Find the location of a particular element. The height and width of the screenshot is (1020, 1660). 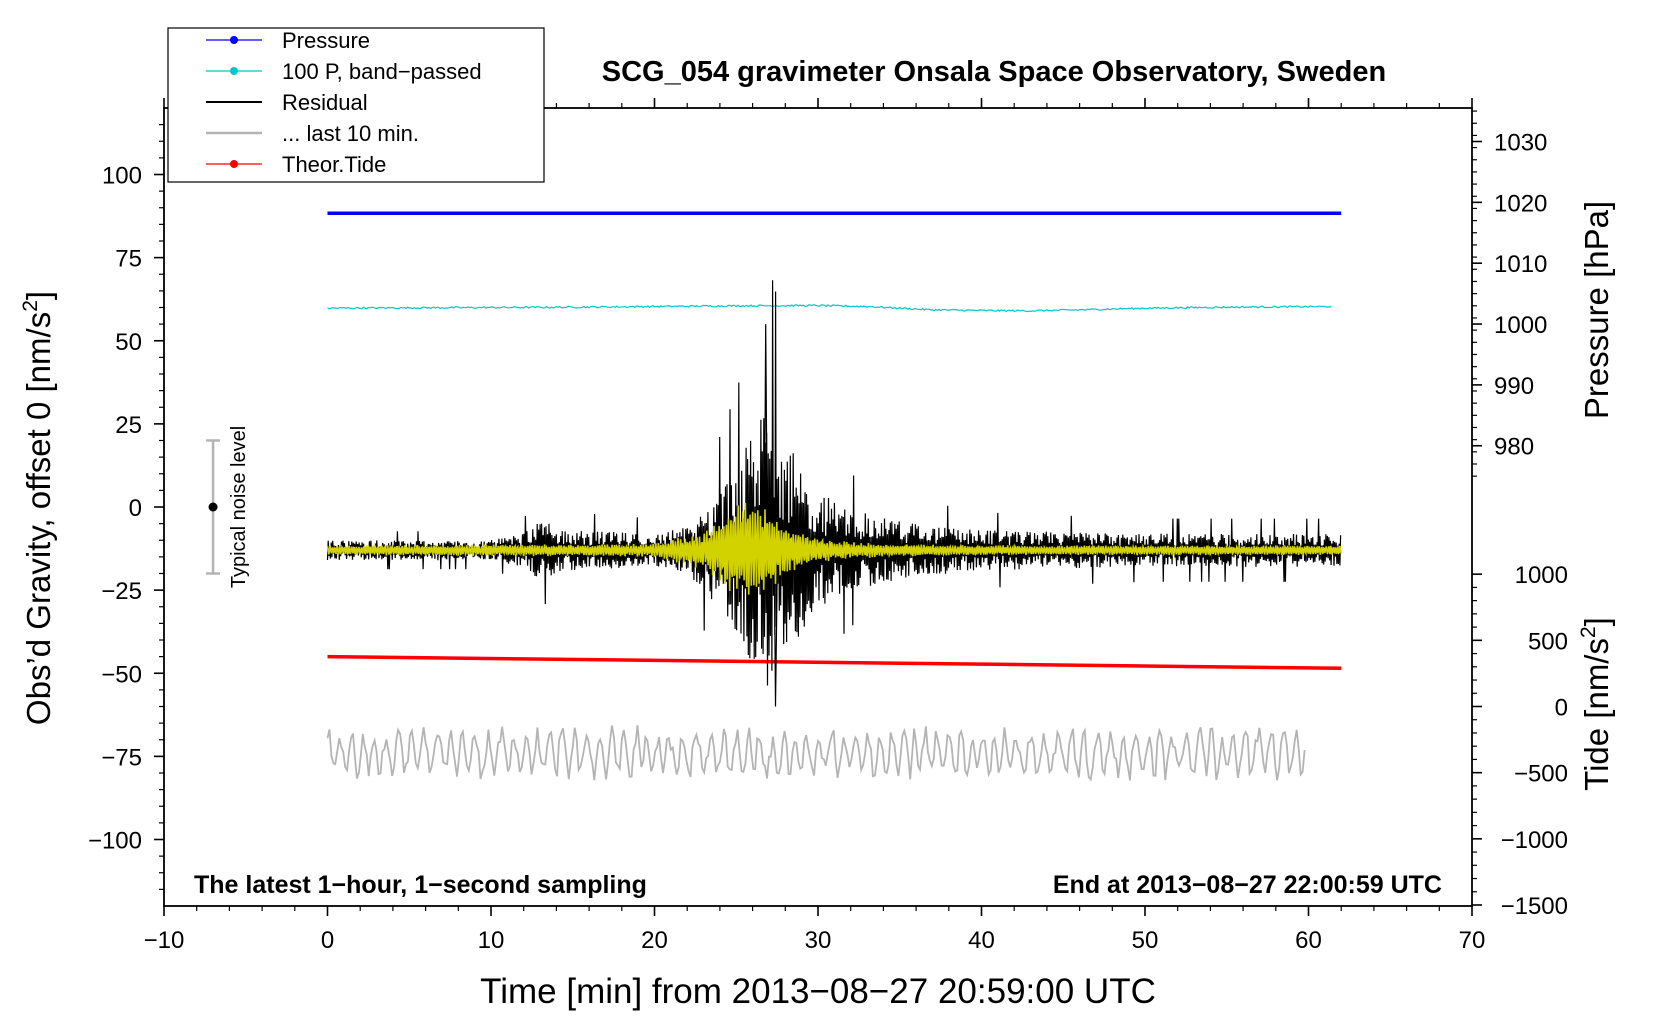

x-axis-label: Time [min] from 2013−08−27 20:59:00 UTC is located at coordinates (818, 991).